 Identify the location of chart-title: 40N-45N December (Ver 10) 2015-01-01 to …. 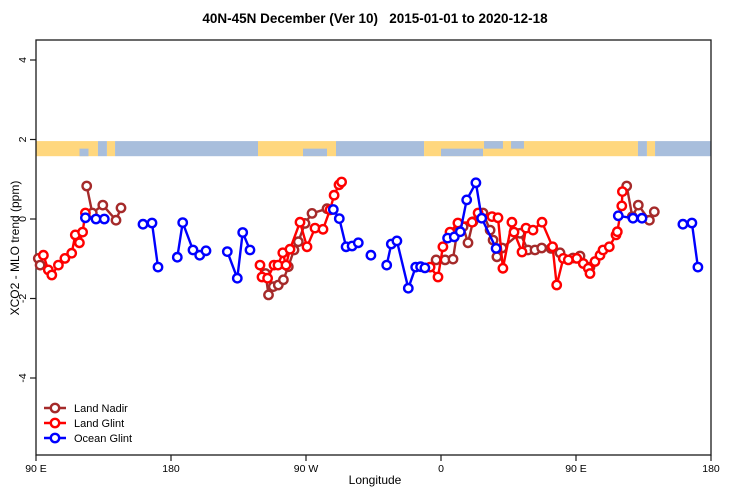
(375, 18).